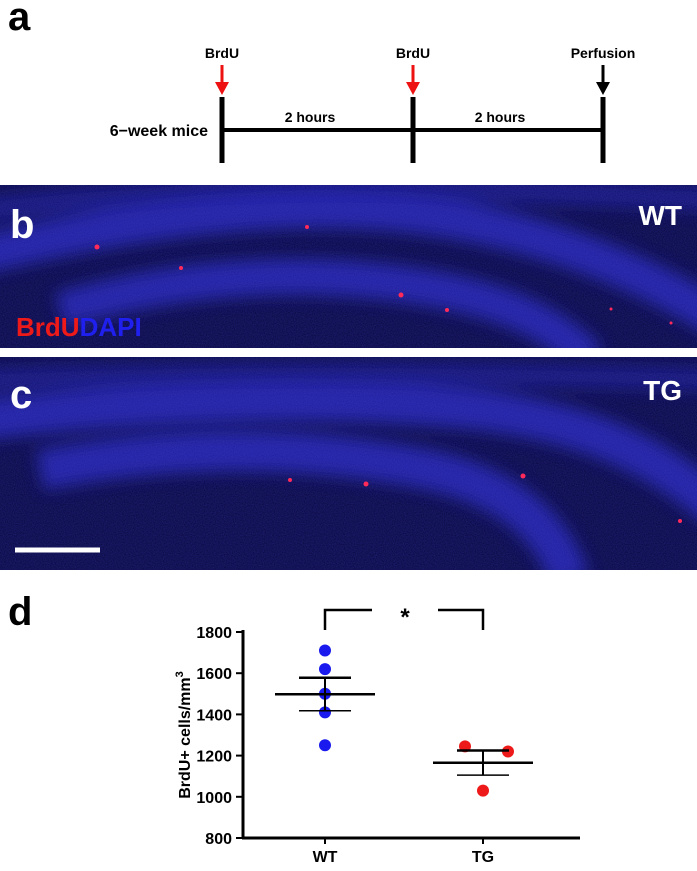  What do you see at coordinates (48, 327) in the screenshot?
I see `stain-red: BrdU` at bounding box center [48, 327].